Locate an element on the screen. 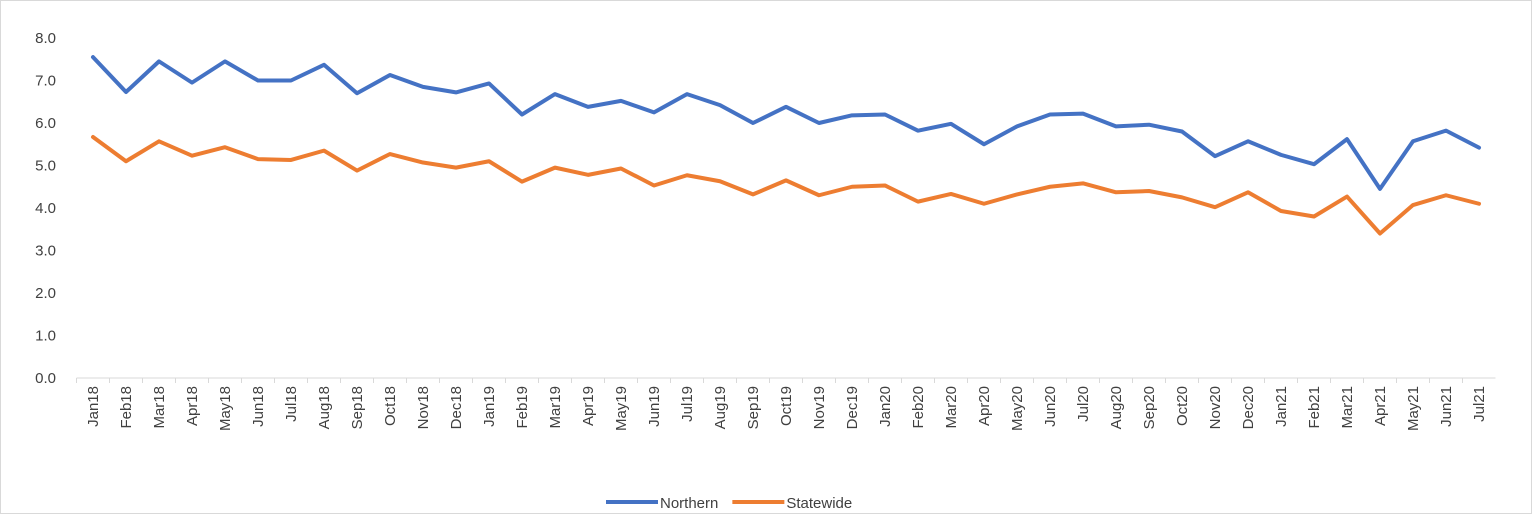 The image size is (1533, 519). x-tick-label: Mar18 is located at coordinates (159, 407).